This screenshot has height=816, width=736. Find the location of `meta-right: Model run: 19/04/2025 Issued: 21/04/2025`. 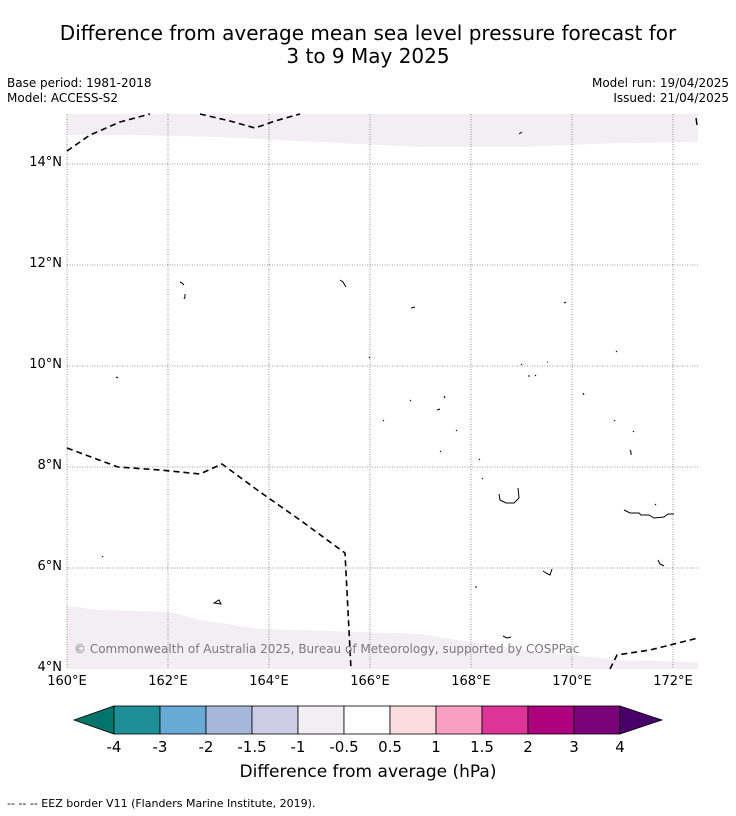

meta-right: Model run: 19/04/2025 Issued: 21/04/2025 is located at coordinates (660, 91).